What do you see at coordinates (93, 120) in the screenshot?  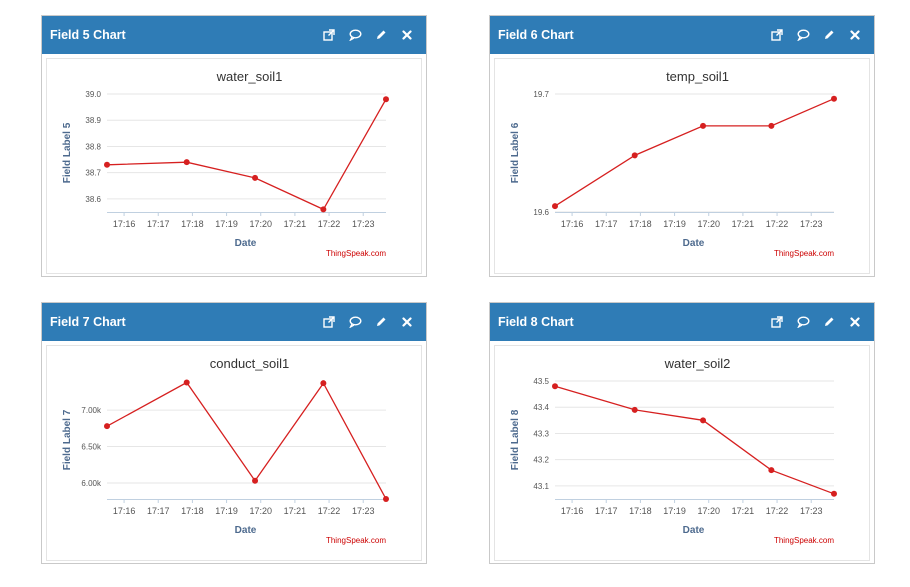 I see `y-tick-label: 38.9` at bounding box center [93, 120].